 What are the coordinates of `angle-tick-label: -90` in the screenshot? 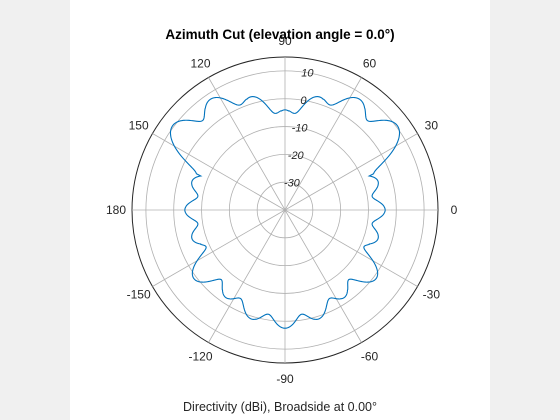 It's located at (285, 379).